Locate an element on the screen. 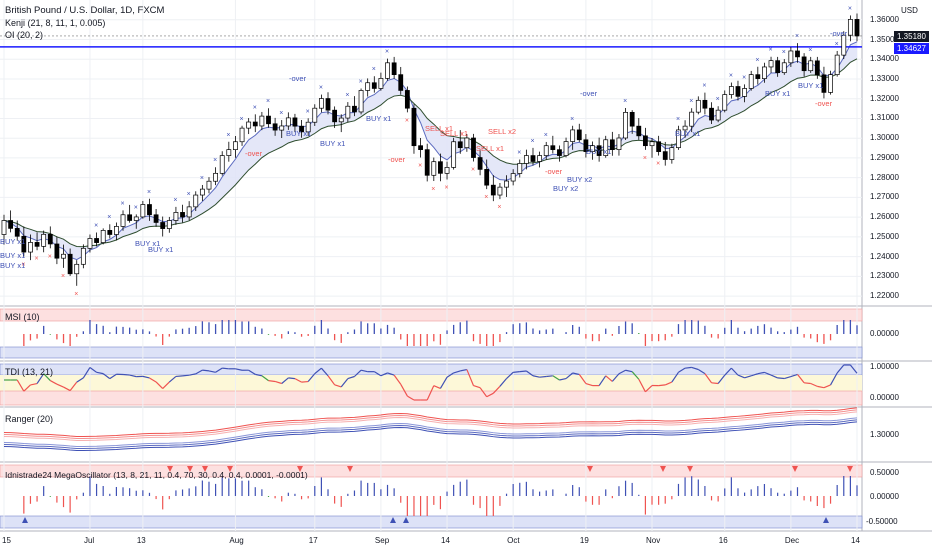 This screenshot has height=550, width=932. level-line is located at coordinates (431, 41).